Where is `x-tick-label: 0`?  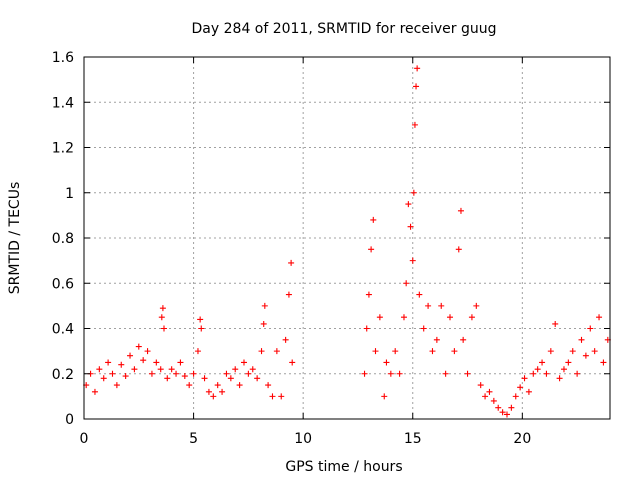 x-tick-label: 0 is located at coordinates (84, 439).